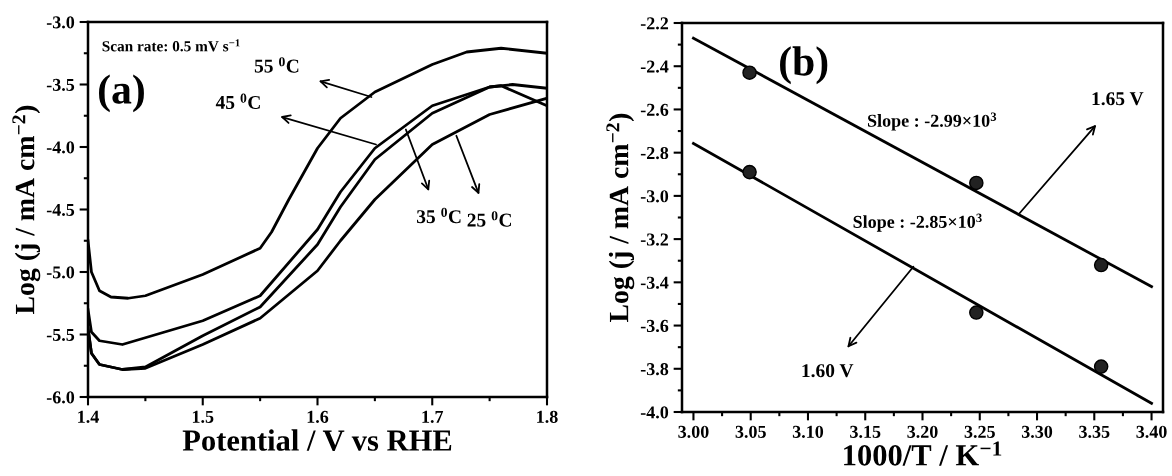  I want to click on x-tick-label: 3.10, so click(808, 431).